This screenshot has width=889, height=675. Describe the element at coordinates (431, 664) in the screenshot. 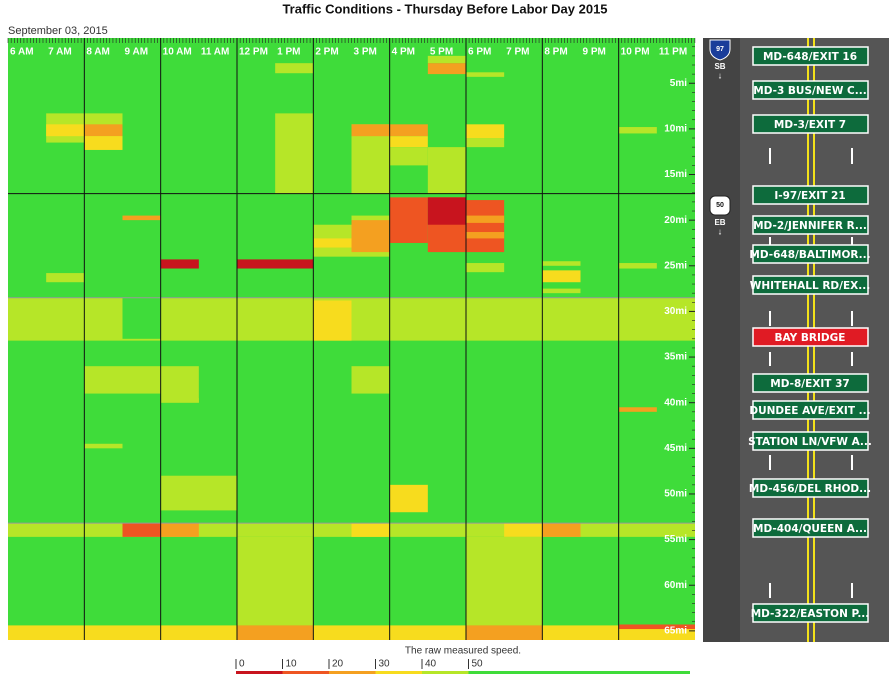

I see `legend-label: 40` at that location.